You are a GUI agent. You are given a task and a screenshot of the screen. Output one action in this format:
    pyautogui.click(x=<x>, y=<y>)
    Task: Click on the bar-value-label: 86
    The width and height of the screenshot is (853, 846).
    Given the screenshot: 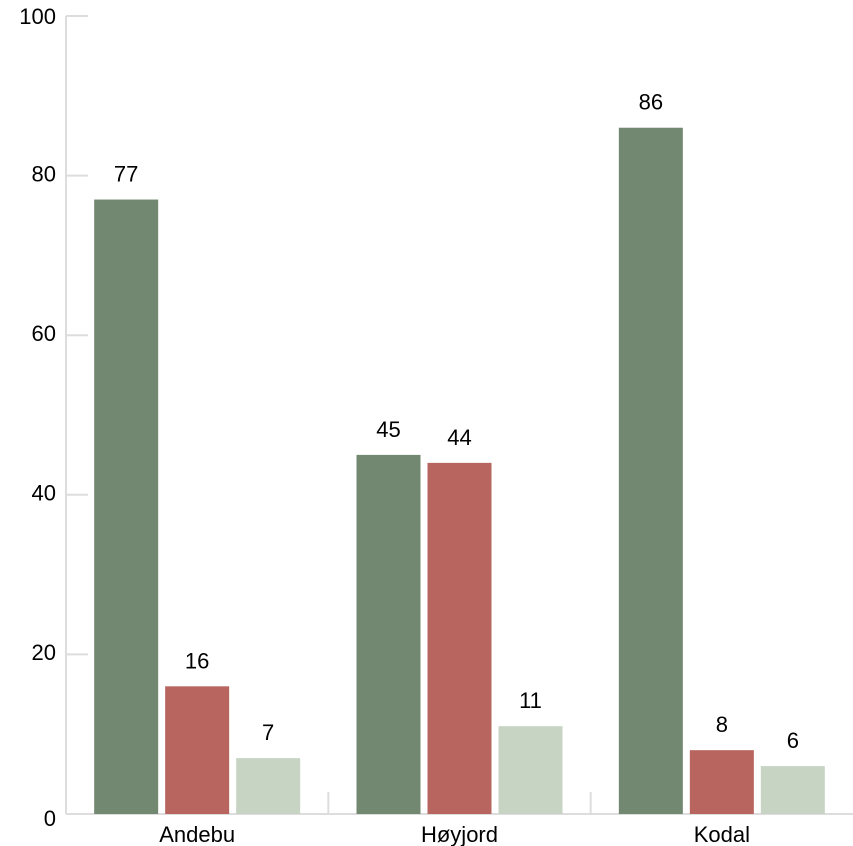 What is the action you would take?
    pyautogui.click(x=651, y=102)
    